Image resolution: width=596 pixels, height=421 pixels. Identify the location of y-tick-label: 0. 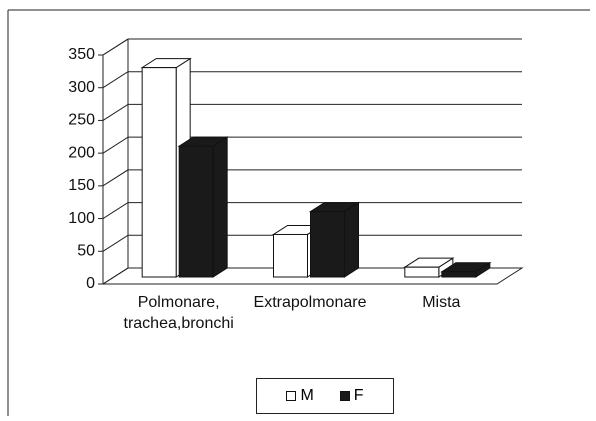
(90, 283).